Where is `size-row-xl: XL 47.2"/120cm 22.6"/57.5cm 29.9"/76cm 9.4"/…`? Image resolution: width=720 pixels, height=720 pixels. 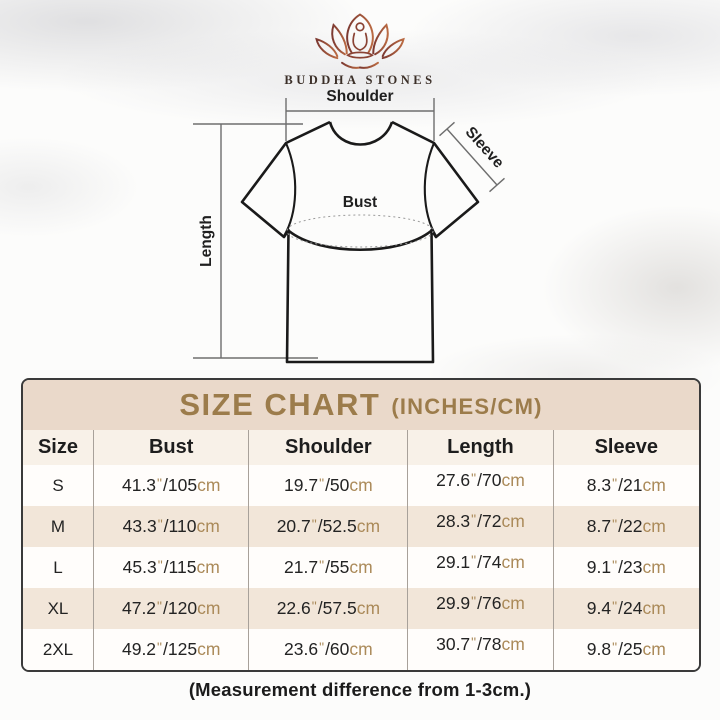
size-row-xl: XL 47.2"/120cm 22.6"/57.5cm 29.9"/76cm 9.4"/… is located at coordinates (361, 608).